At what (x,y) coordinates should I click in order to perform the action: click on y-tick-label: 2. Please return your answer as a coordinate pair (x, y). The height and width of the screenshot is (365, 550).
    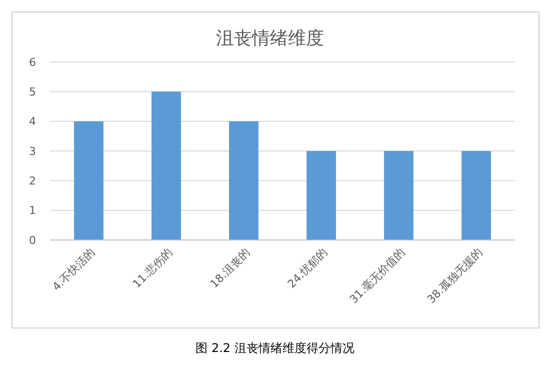
    Looking at the image, I should click on (32, 181).